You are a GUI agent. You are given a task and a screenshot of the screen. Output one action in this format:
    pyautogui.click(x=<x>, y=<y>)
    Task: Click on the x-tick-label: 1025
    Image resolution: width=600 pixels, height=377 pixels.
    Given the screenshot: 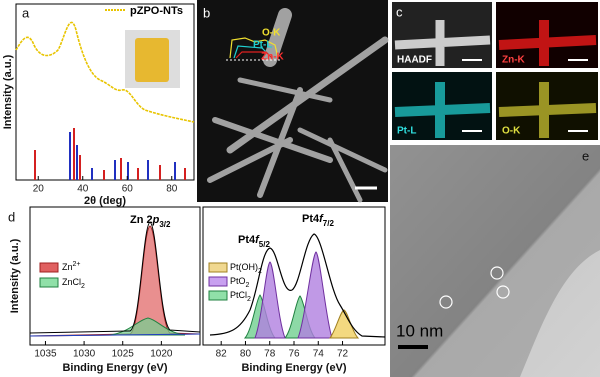 What is the action you would take?
    pyautogui.click(x=123, y=354)
    